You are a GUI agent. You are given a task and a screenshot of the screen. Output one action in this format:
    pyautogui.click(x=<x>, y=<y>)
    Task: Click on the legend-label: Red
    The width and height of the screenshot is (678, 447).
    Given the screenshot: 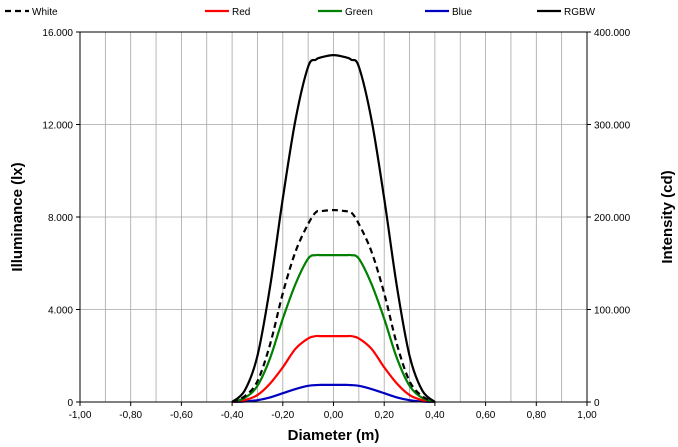 What is the action you would take?
    pyautogui.click(x=241, y=12)
    